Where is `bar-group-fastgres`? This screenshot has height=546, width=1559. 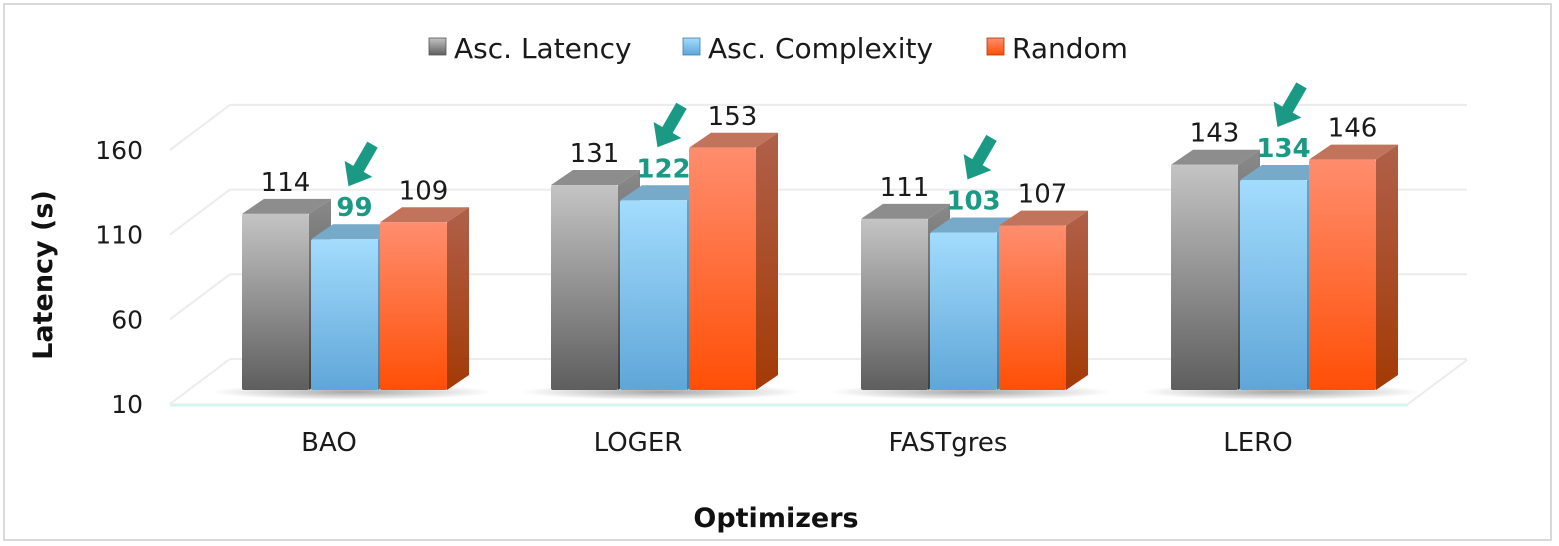
bar-group-fastgres is located at coordinates (971, 301).